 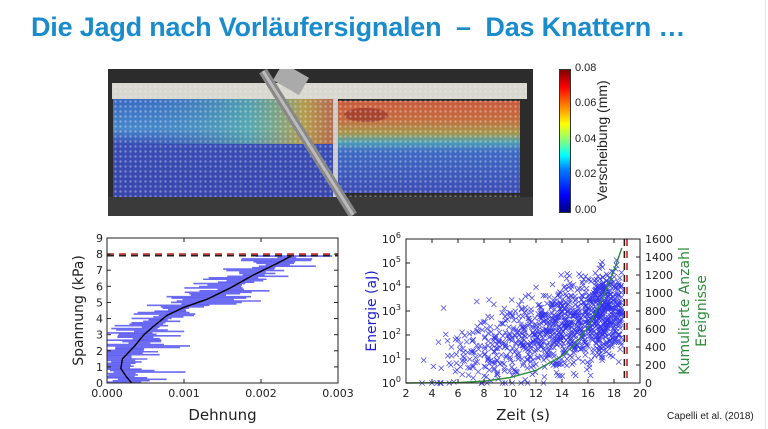 What do you see at coordinates (586, 139) in the screenshot?
I see `colorbar-tick: 0.04` at bounding box center [586, 139].